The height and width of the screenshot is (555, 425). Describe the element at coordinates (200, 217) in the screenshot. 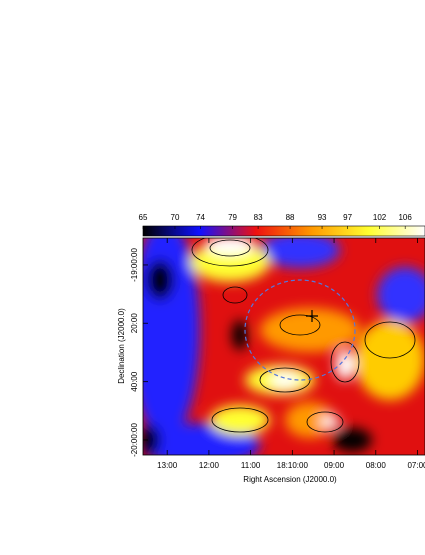

I see `colorbar-tick-label: 74` at that location.